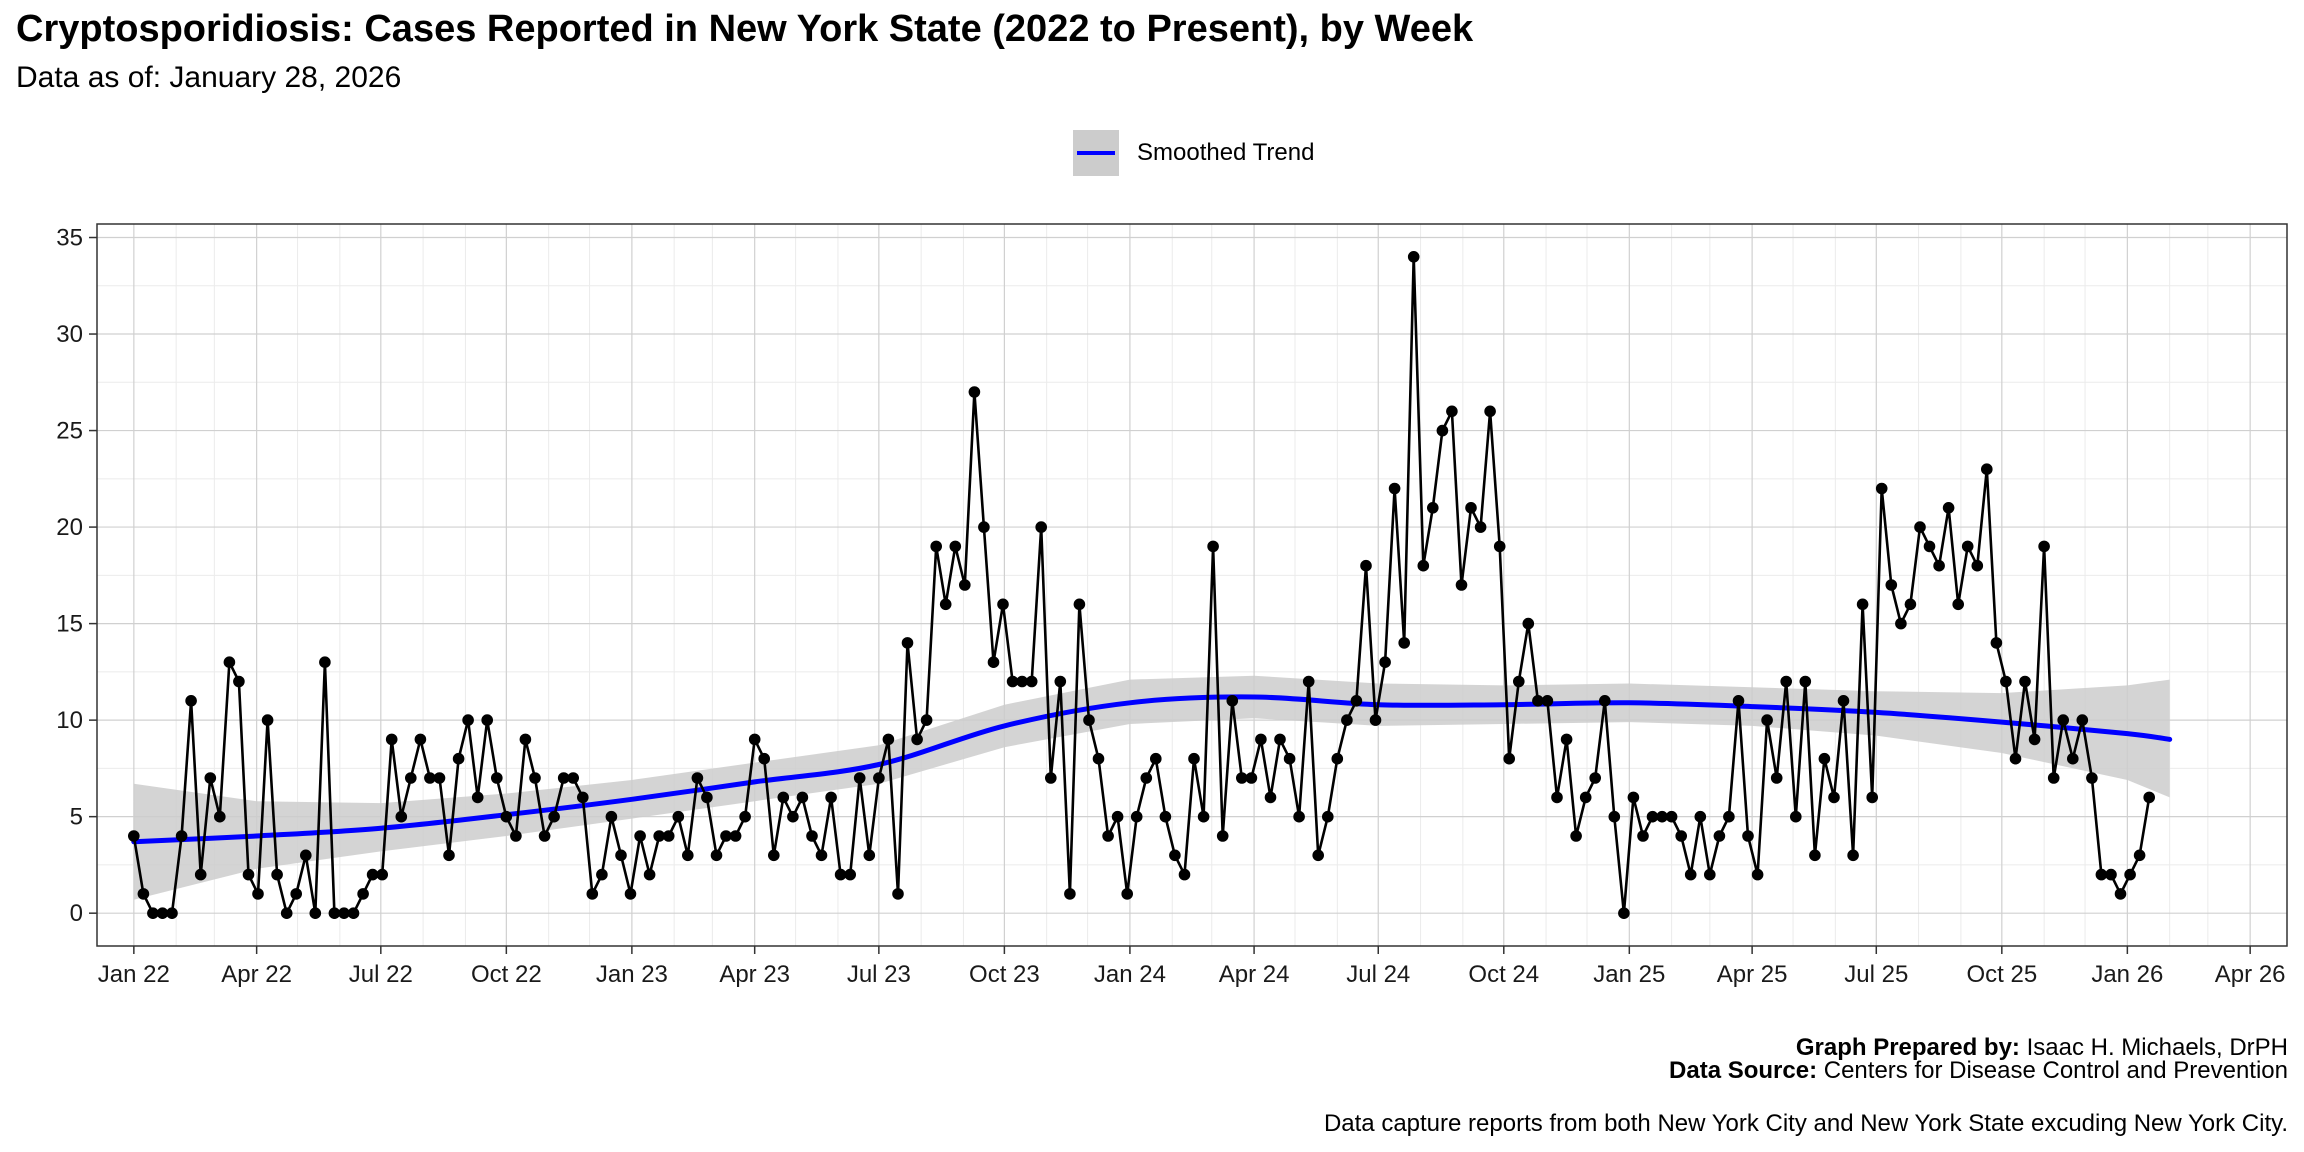 The height and width of the screenshot is (1152, 2304). Describe the element at coordinates (209, 77) in the screenshot. I see `chart-subtitle: Data as of: January 28, 2026` at that location.